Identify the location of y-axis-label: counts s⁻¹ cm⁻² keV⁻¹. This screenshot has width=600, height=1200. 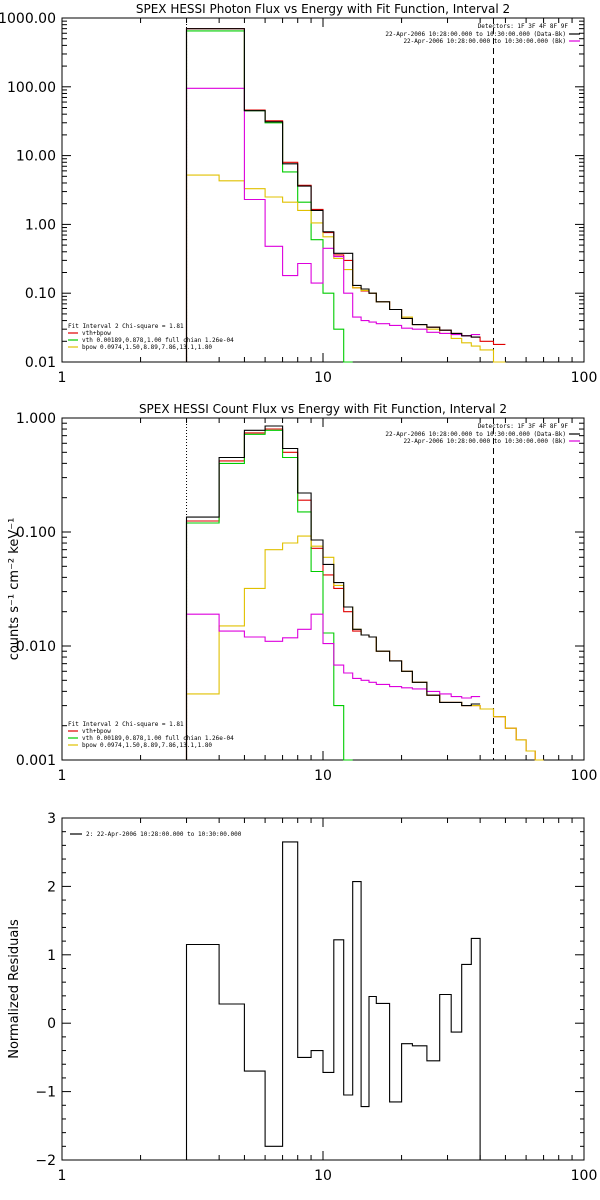
(14, 589).